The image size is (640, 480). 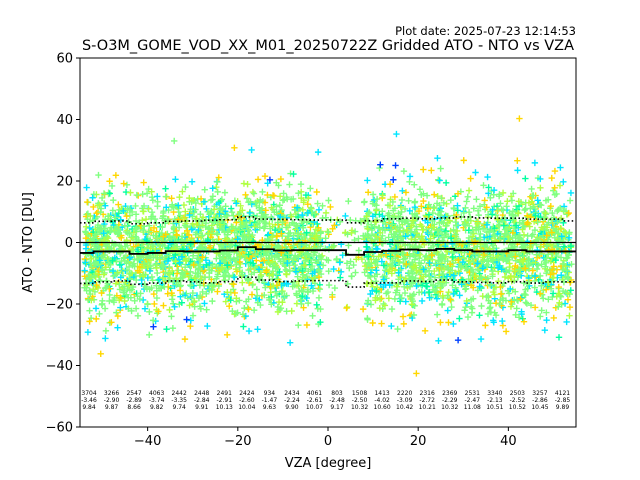 I want to click on x-axis-ticks: −40 −20 0 20 40, so click(x=325, y=438).